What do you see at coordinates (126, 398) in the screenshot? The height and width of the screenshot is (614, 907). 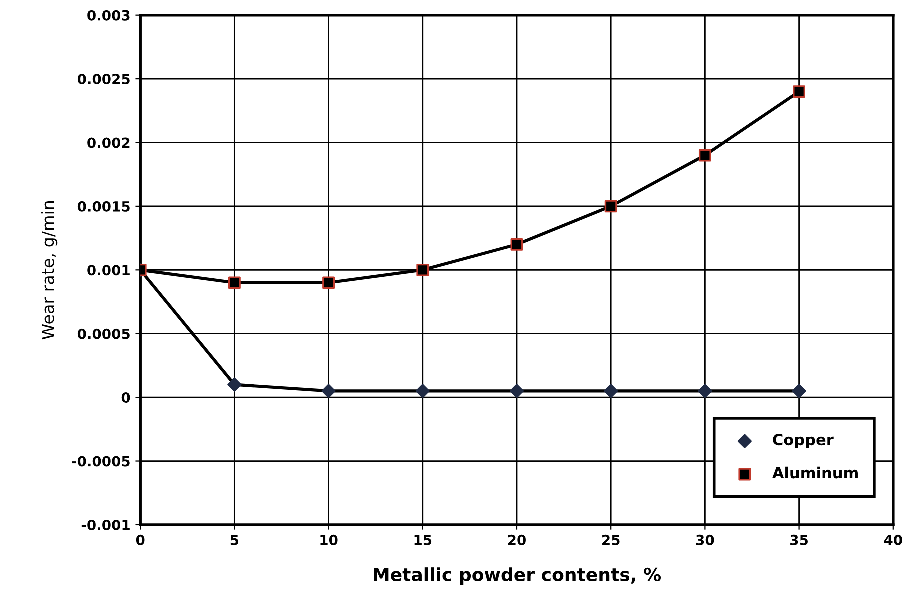 I see `y-tick-label: 0` at bounding box center [126, 398].